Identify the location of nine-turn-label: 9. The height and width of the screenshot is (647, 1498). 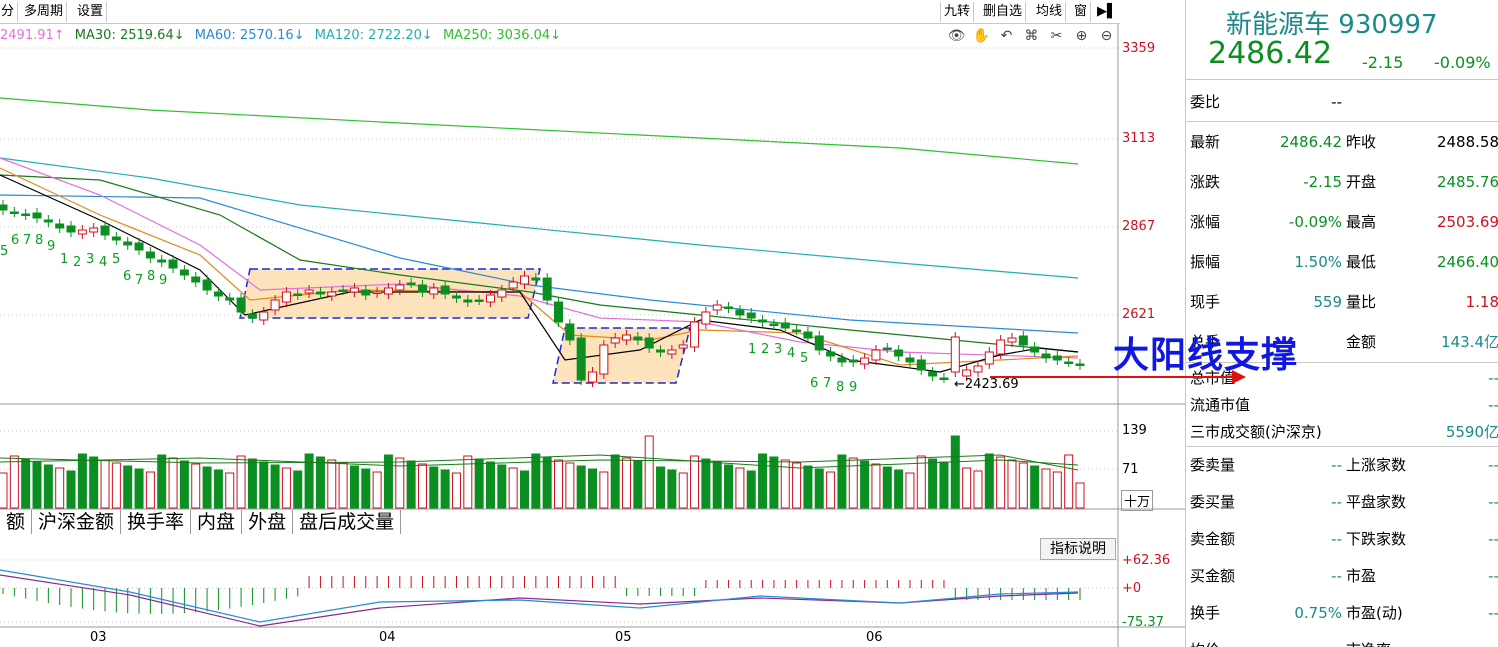
(853, 387).